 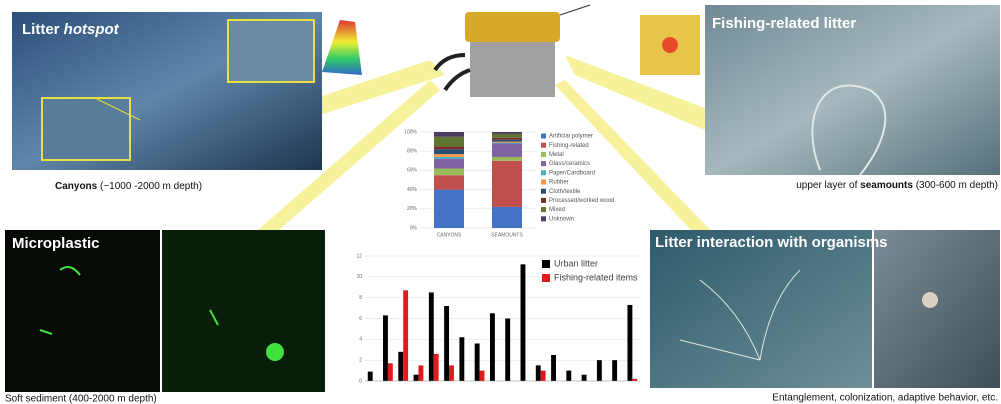 What do you see at coordinates (930, 300) in the screenshot?
I see `crab` at bounding box center [930, 300].